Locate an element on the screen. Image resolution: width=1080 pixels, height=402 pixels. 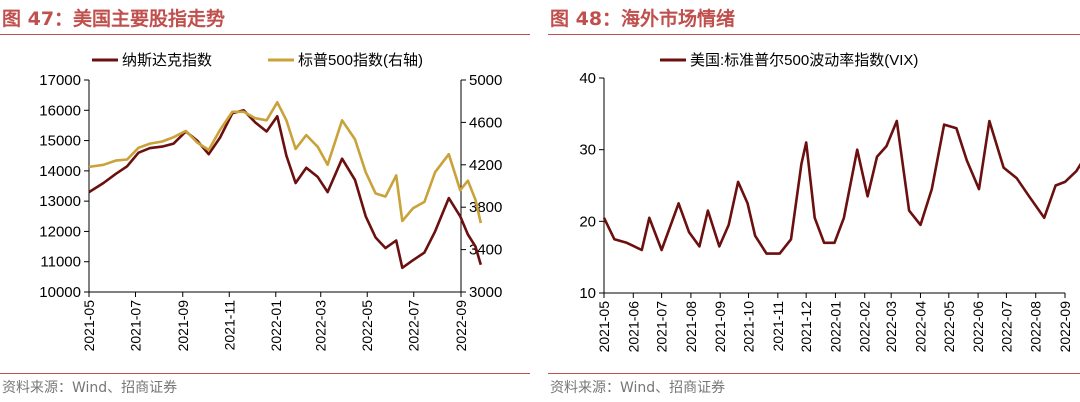
y-tick-label: 10 is located at coordinates (587, 293).